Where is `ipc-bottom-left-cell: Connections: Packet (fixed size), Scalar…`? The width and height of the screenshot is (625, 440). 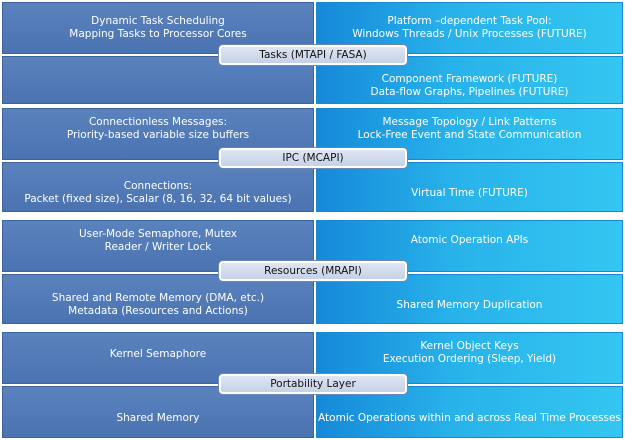 ipc-bottom-left-cell: Connections: Packet (fixed size), Scalar… is located at coordinates (158, 187).